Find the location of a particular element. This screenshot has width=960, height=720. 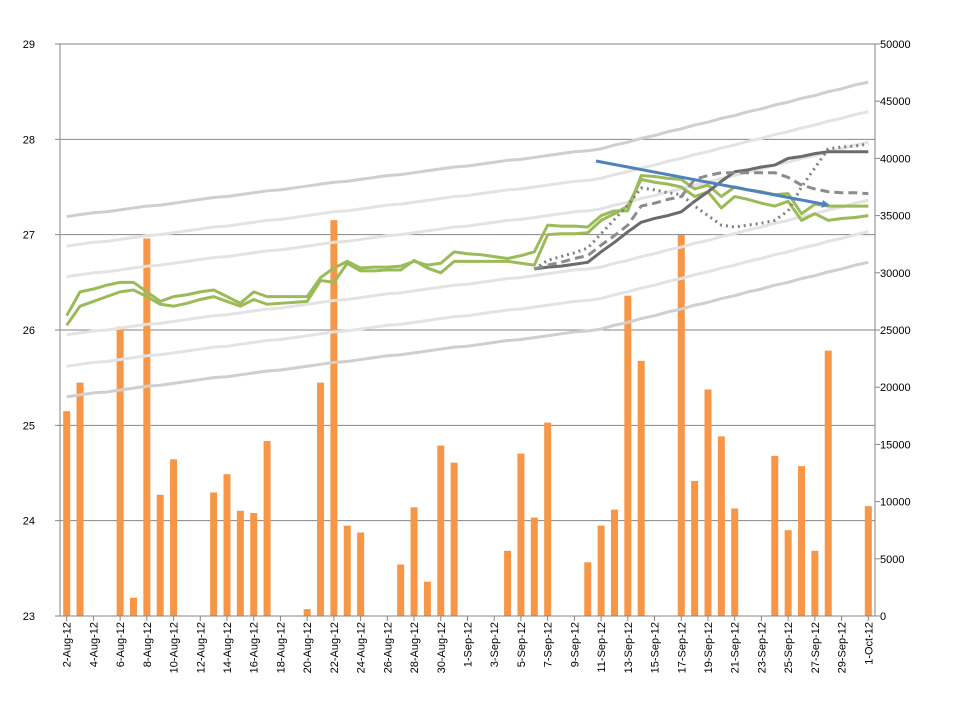

x-tick-label: 26-Aug-12 is located at coordinates (388, 647).